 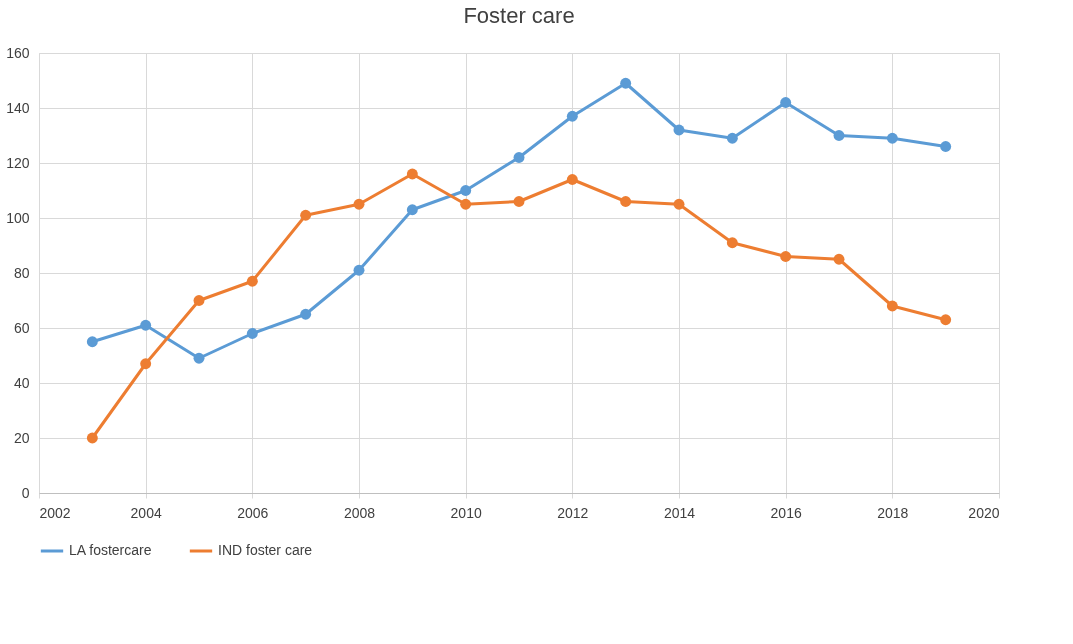 I want to click on x-tick-label: 2014, so click(x=679, y=512).